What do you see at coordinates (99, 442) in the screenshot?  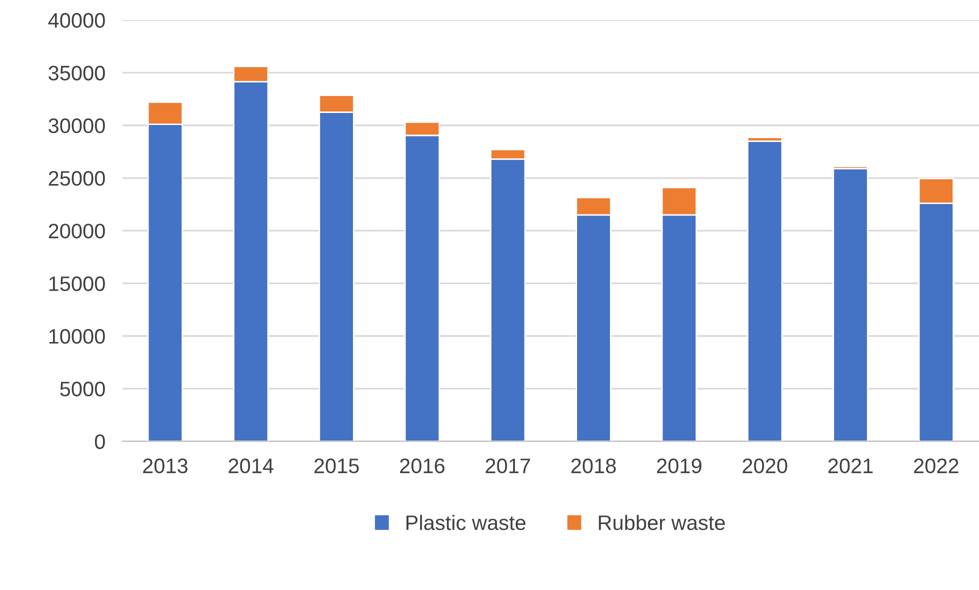 I see `y-tick-label: 0` at bounding box center [99, 442].